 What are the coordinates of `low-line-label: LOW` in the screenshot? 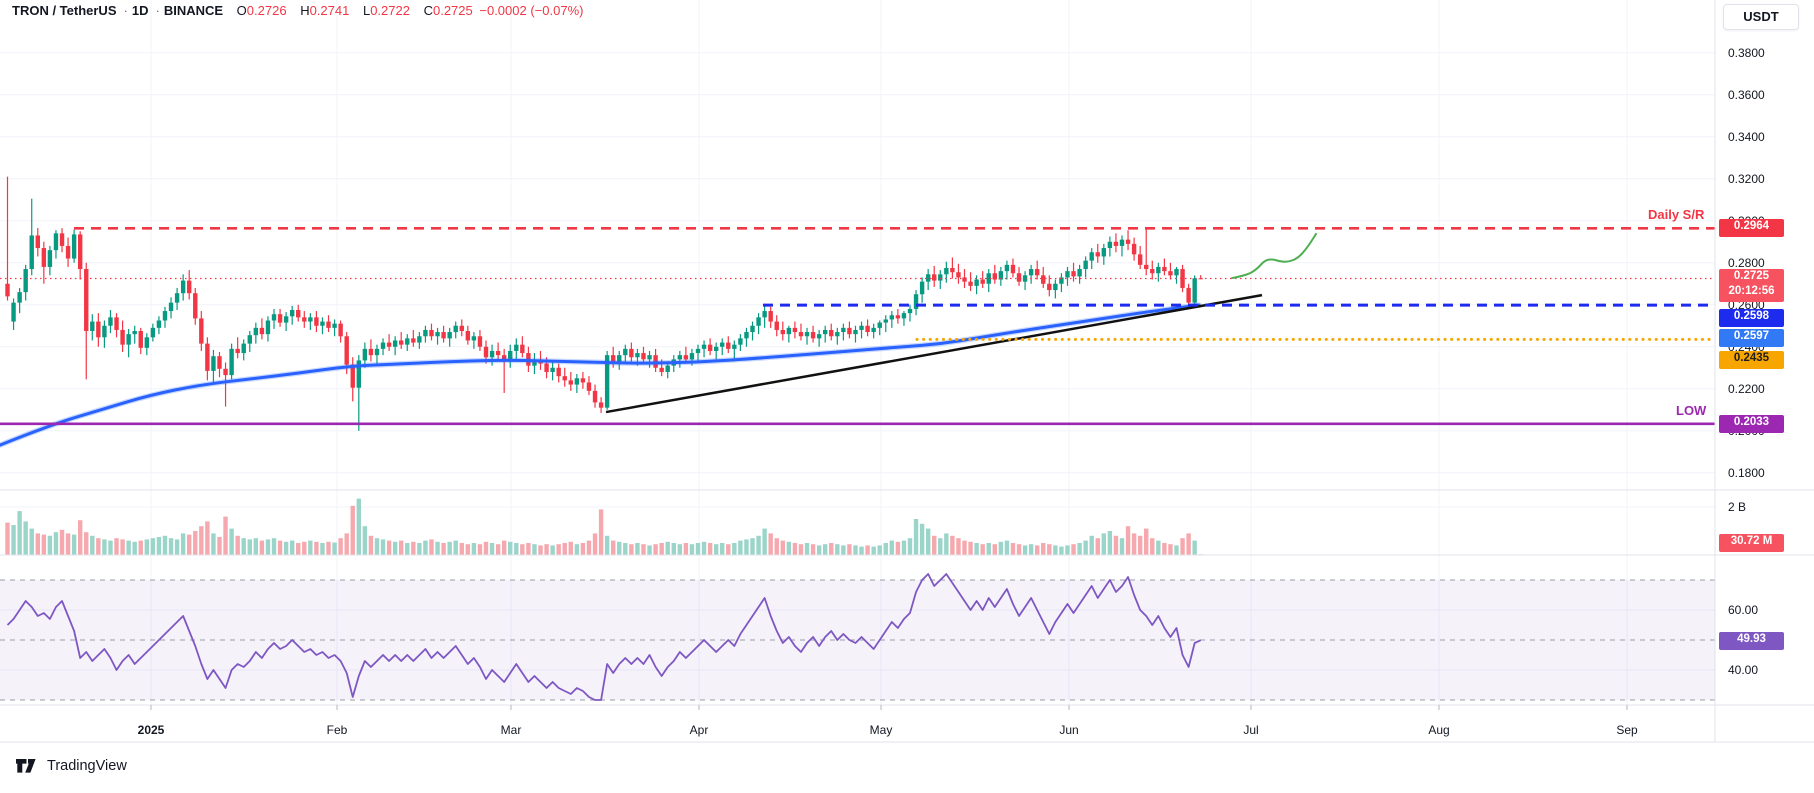 It's located at (1691, 410).